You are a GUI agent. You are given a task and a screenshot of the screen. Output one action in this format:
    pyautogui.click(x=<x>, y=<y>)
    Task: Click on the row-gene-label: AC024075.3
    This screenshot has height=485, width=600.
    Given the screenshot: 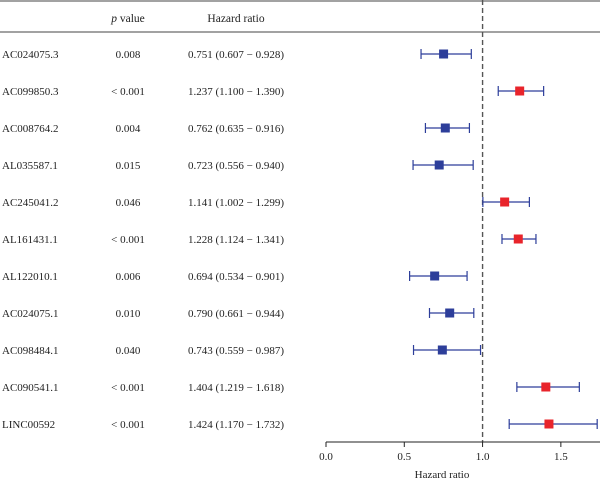 What is the action you would take?
    pyautogui.click(x=30, y=55)
    